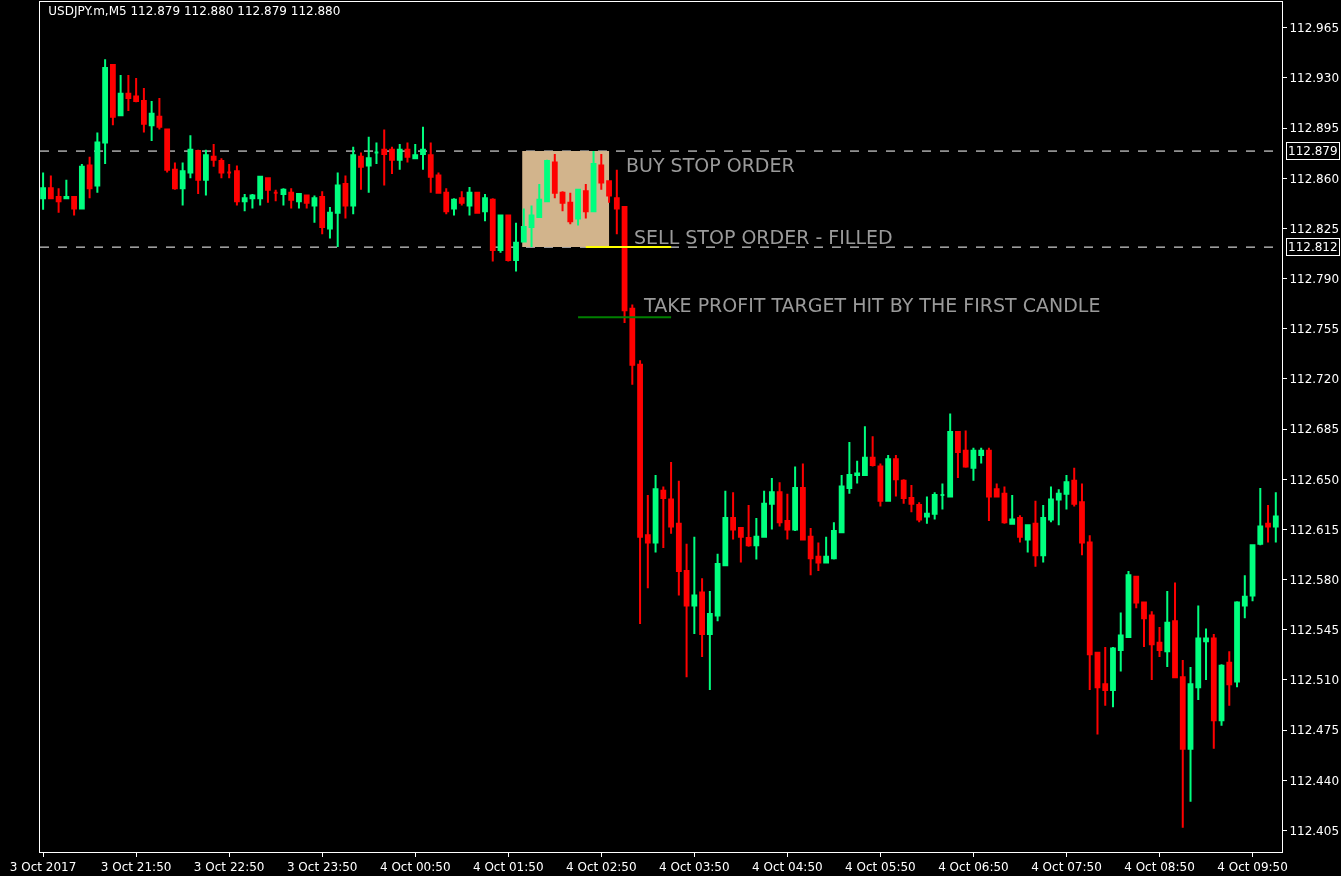 The width and height of the screenshot is (1341, 876). What do you see at coordinates (1314, 28) in the screenshot?
I see `y-tick-label: 112.965` at bounding box center [1314, 28].